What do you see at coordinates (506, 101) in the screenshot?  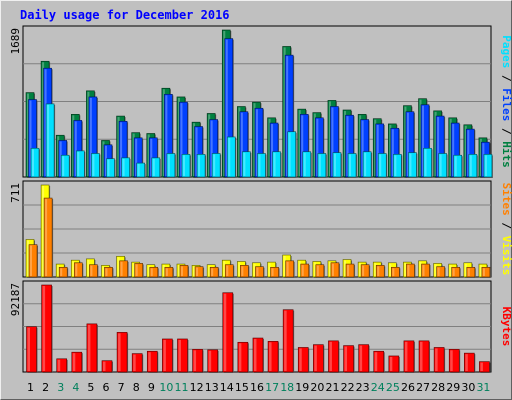 I see `side-legend: Pages / Files / Hits` at bounding box center [506, 101].